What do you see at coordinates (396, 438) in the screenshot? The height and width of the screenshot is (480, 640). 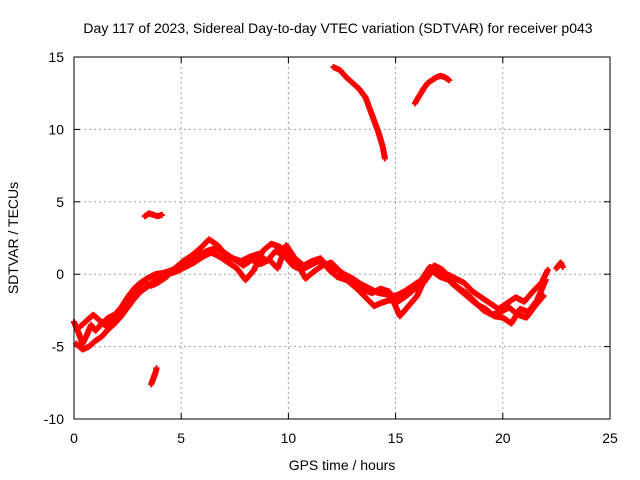 I see `x-tick-label: 15` at bounding box center [396, 438].